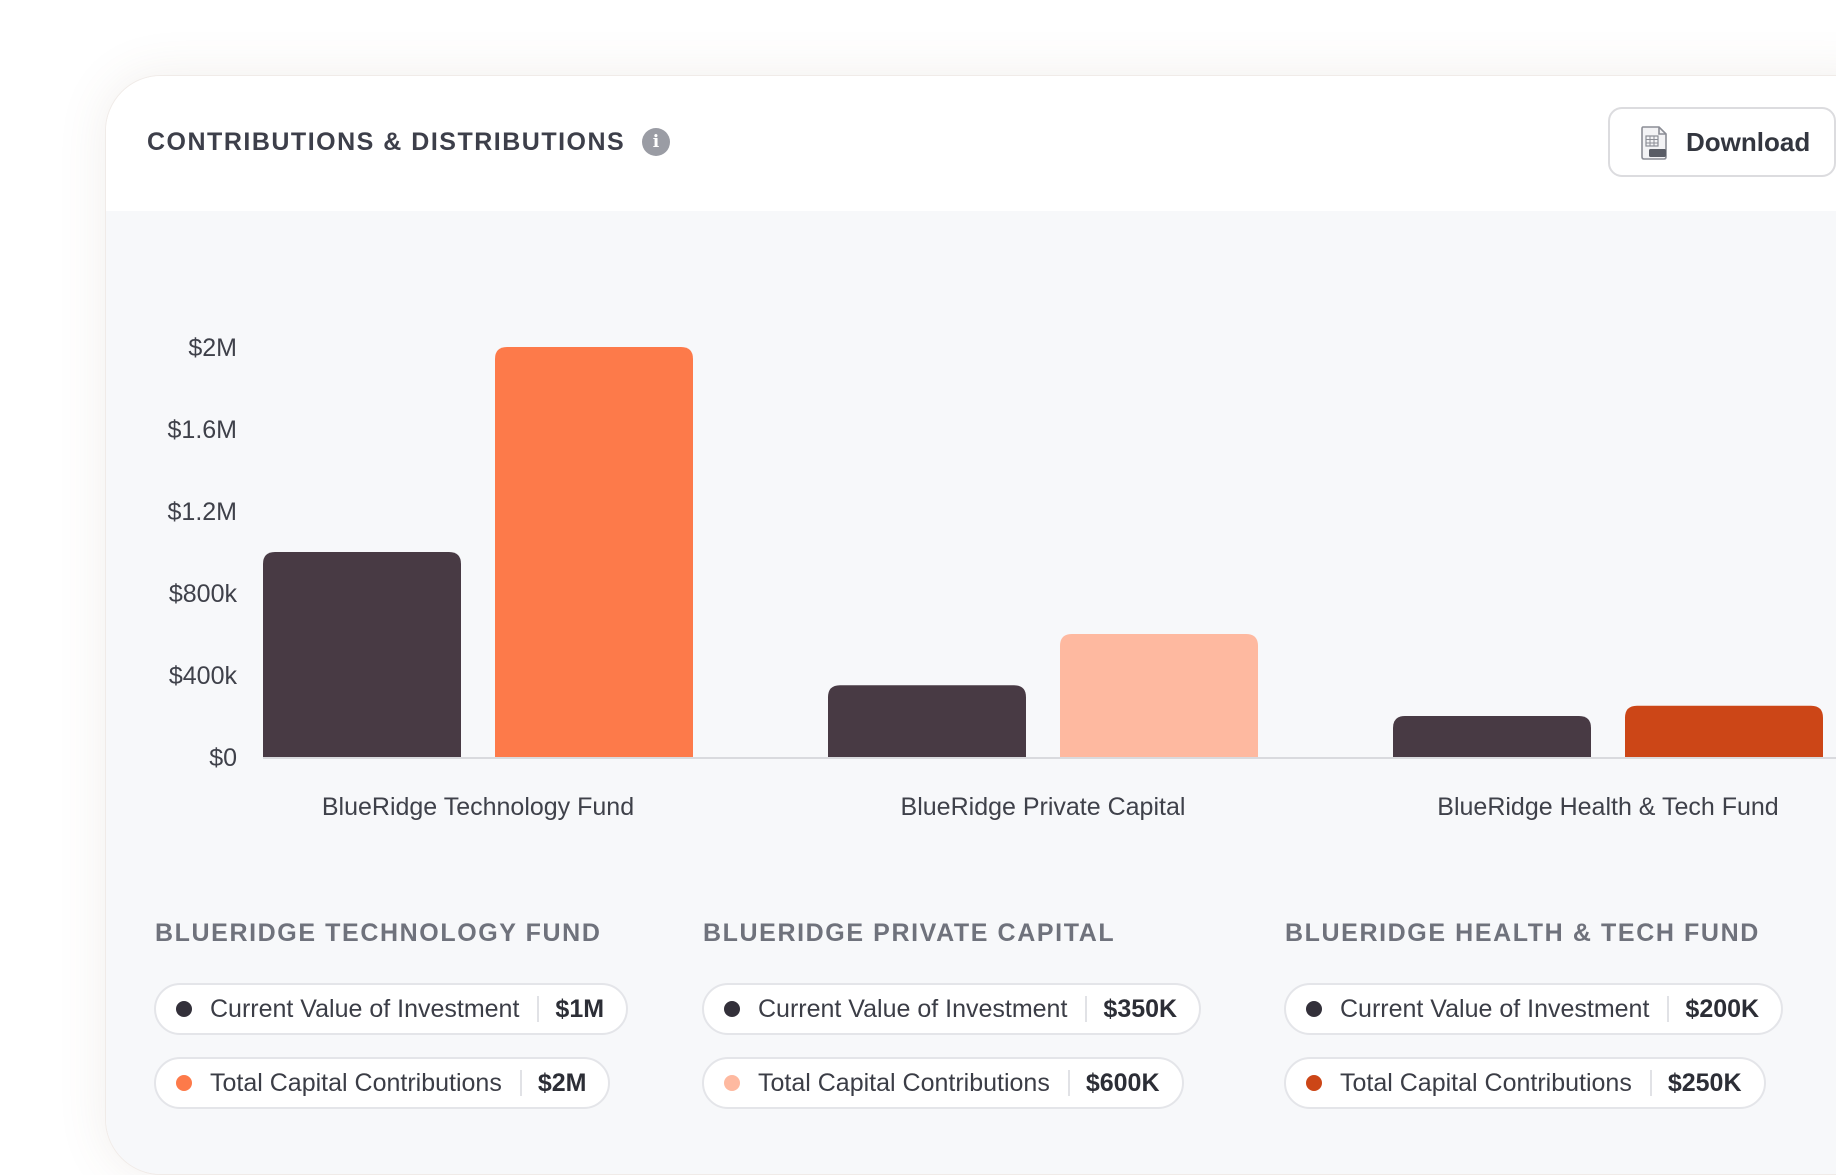 This screenshot has width=1836, height=1175. Describe the element at coordinates (580, 1008) in the screenshot. I see `pill-value: $1M` at that location.